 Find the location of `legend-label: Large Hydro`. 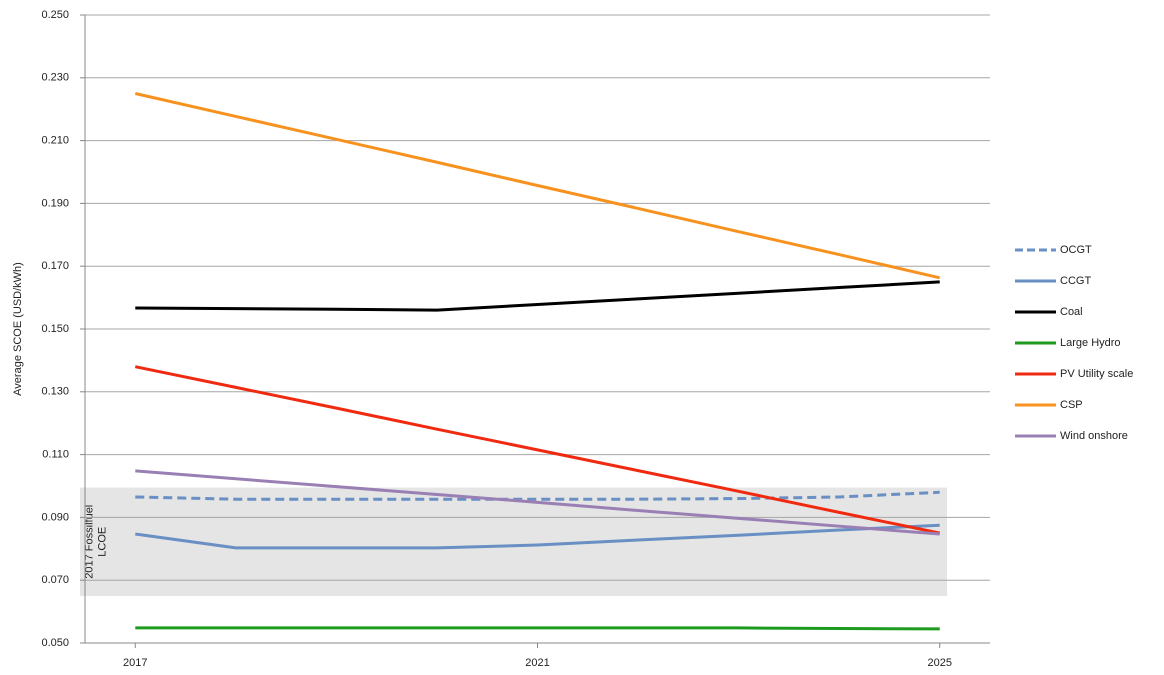

legend-label: Large Hydro is located at coordinates (1090, 343).